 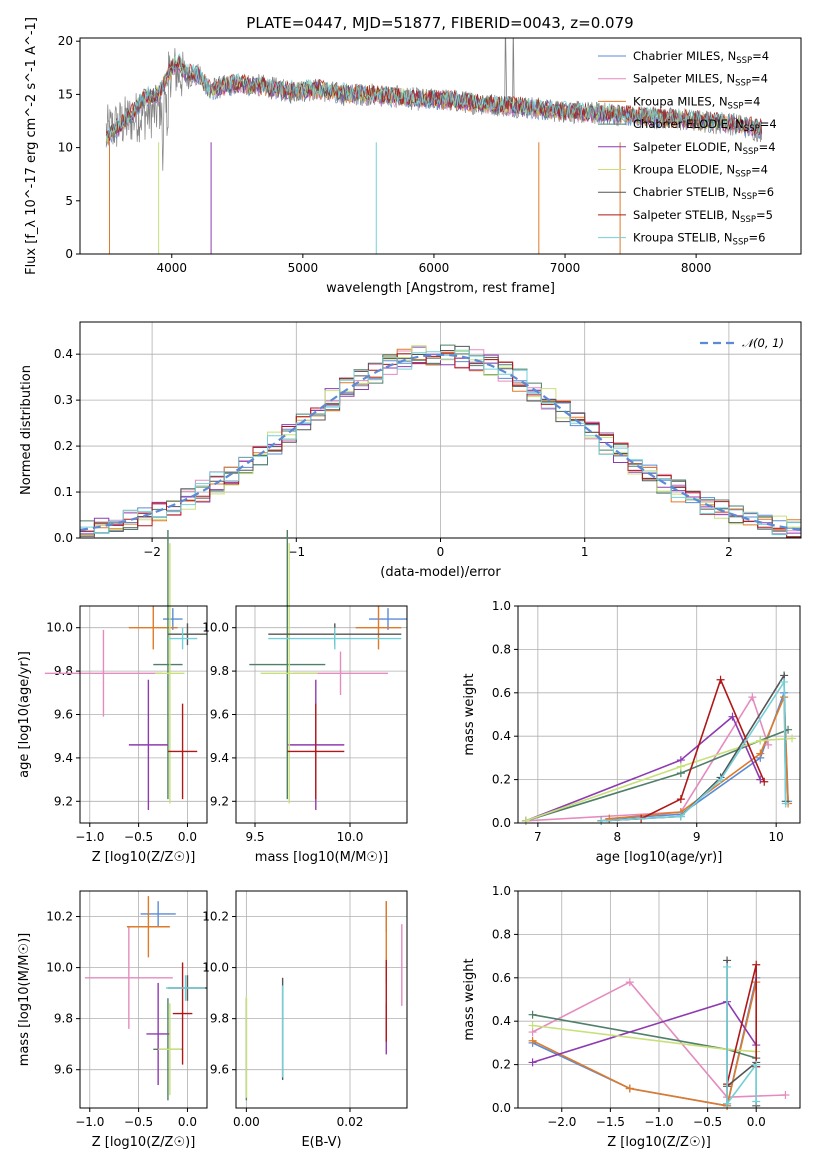 I want to click on legend-label: Chabrier STELIB, NSSP=6, so click(x=703, y=193).